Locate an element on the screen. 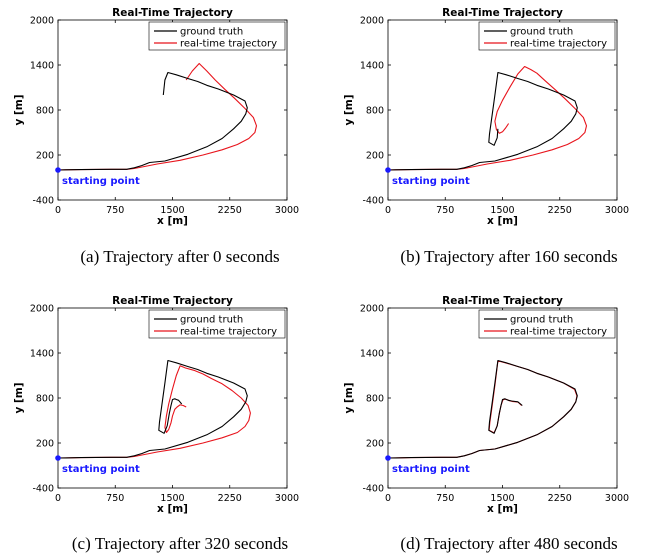  subfigure-caption: (b) Trajectory after 160 seconds is located at coordinates (508, 256).